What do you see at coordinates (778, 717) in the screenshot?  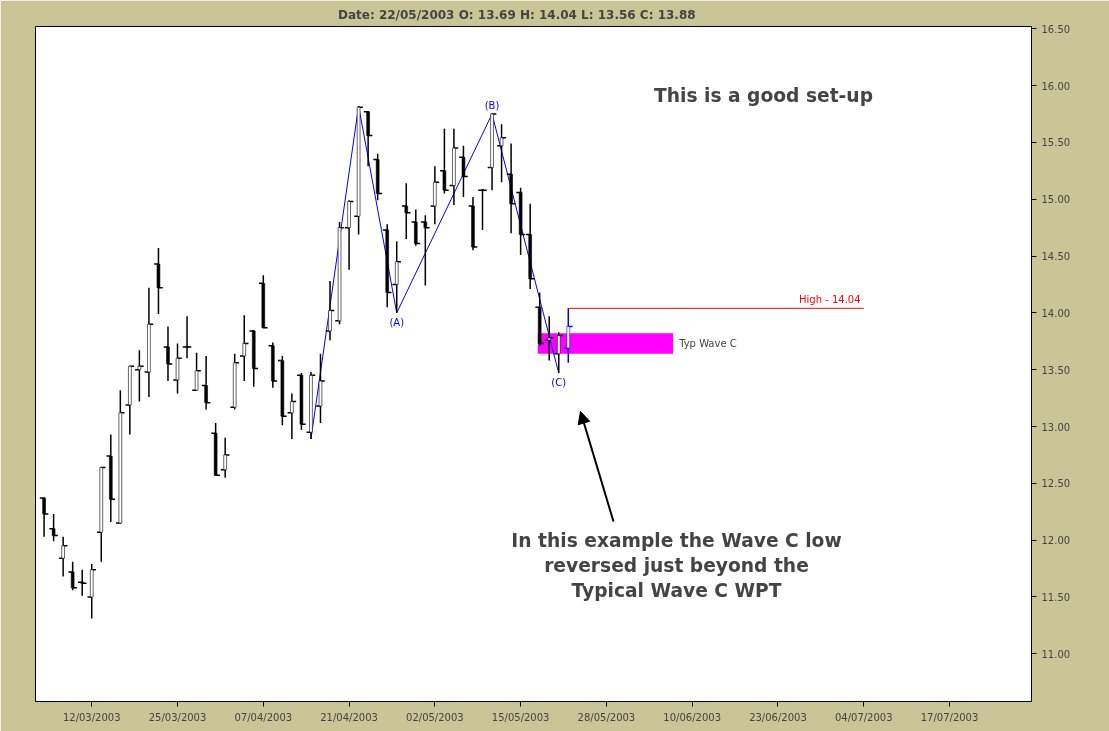 I see `x-tick-label: 23/06/2003` at bounding box center [778, 717].